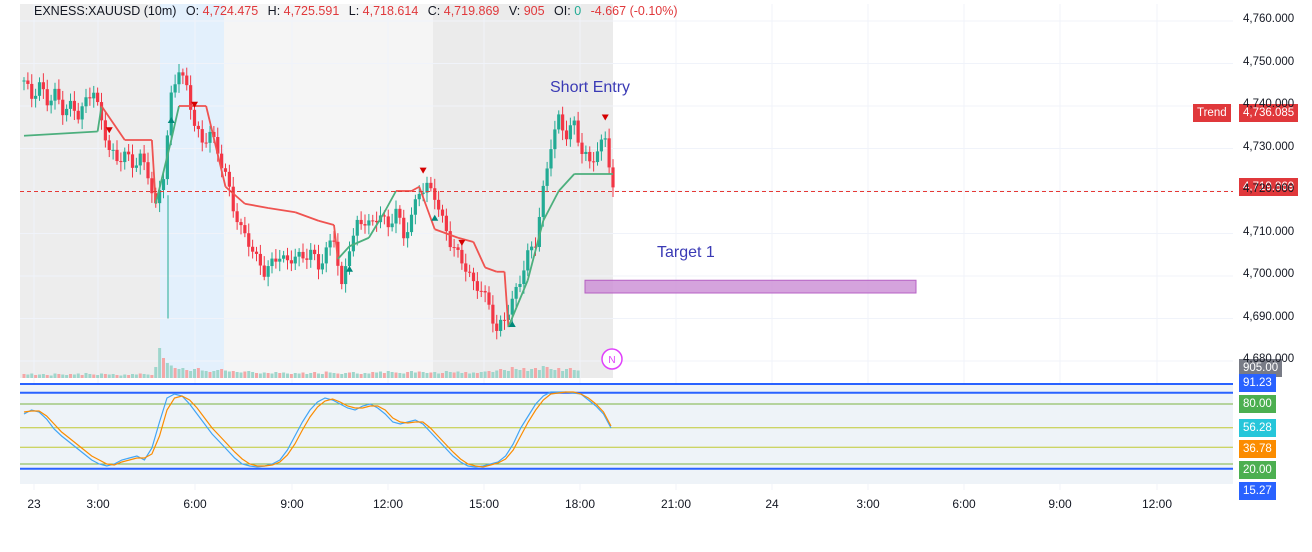  I want to click on time-axis-tick: 9:00, so click(292, 504).